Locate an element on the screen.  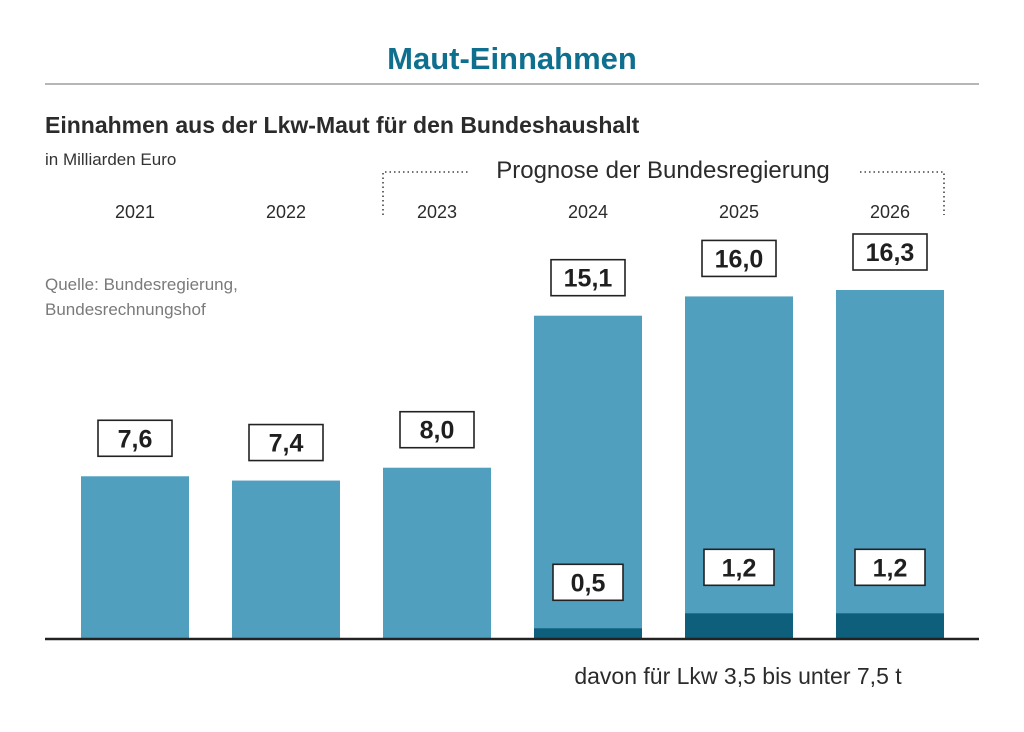
value-label-total-2023: 8,0 is located at coordinates (437, 429).